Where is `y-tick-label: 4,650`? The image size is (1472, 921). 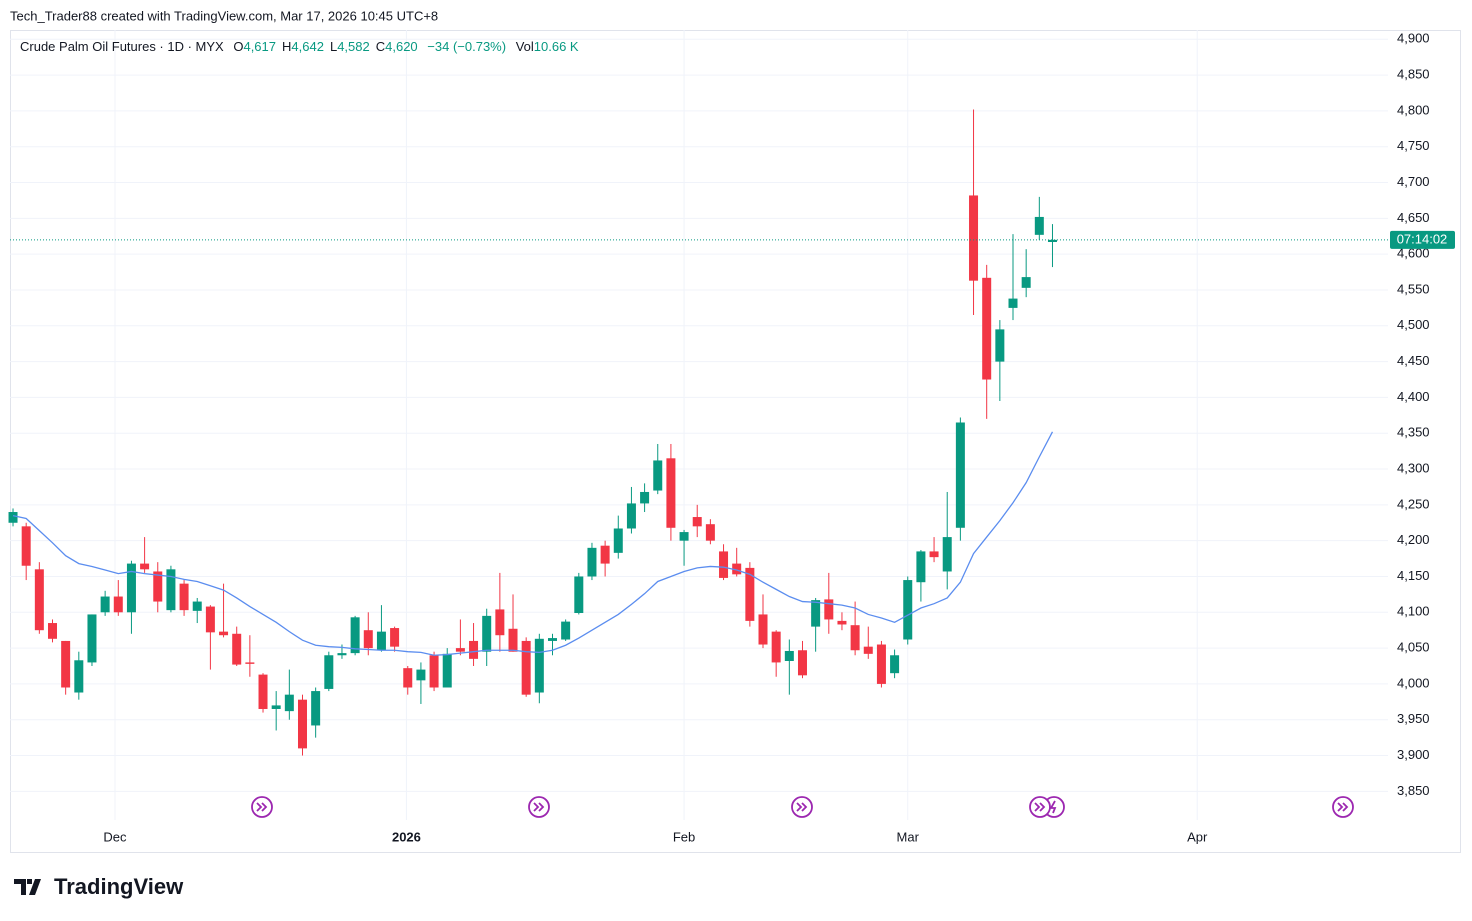 y-tick-label: 4,650 is located at coordinates (1413, 217).